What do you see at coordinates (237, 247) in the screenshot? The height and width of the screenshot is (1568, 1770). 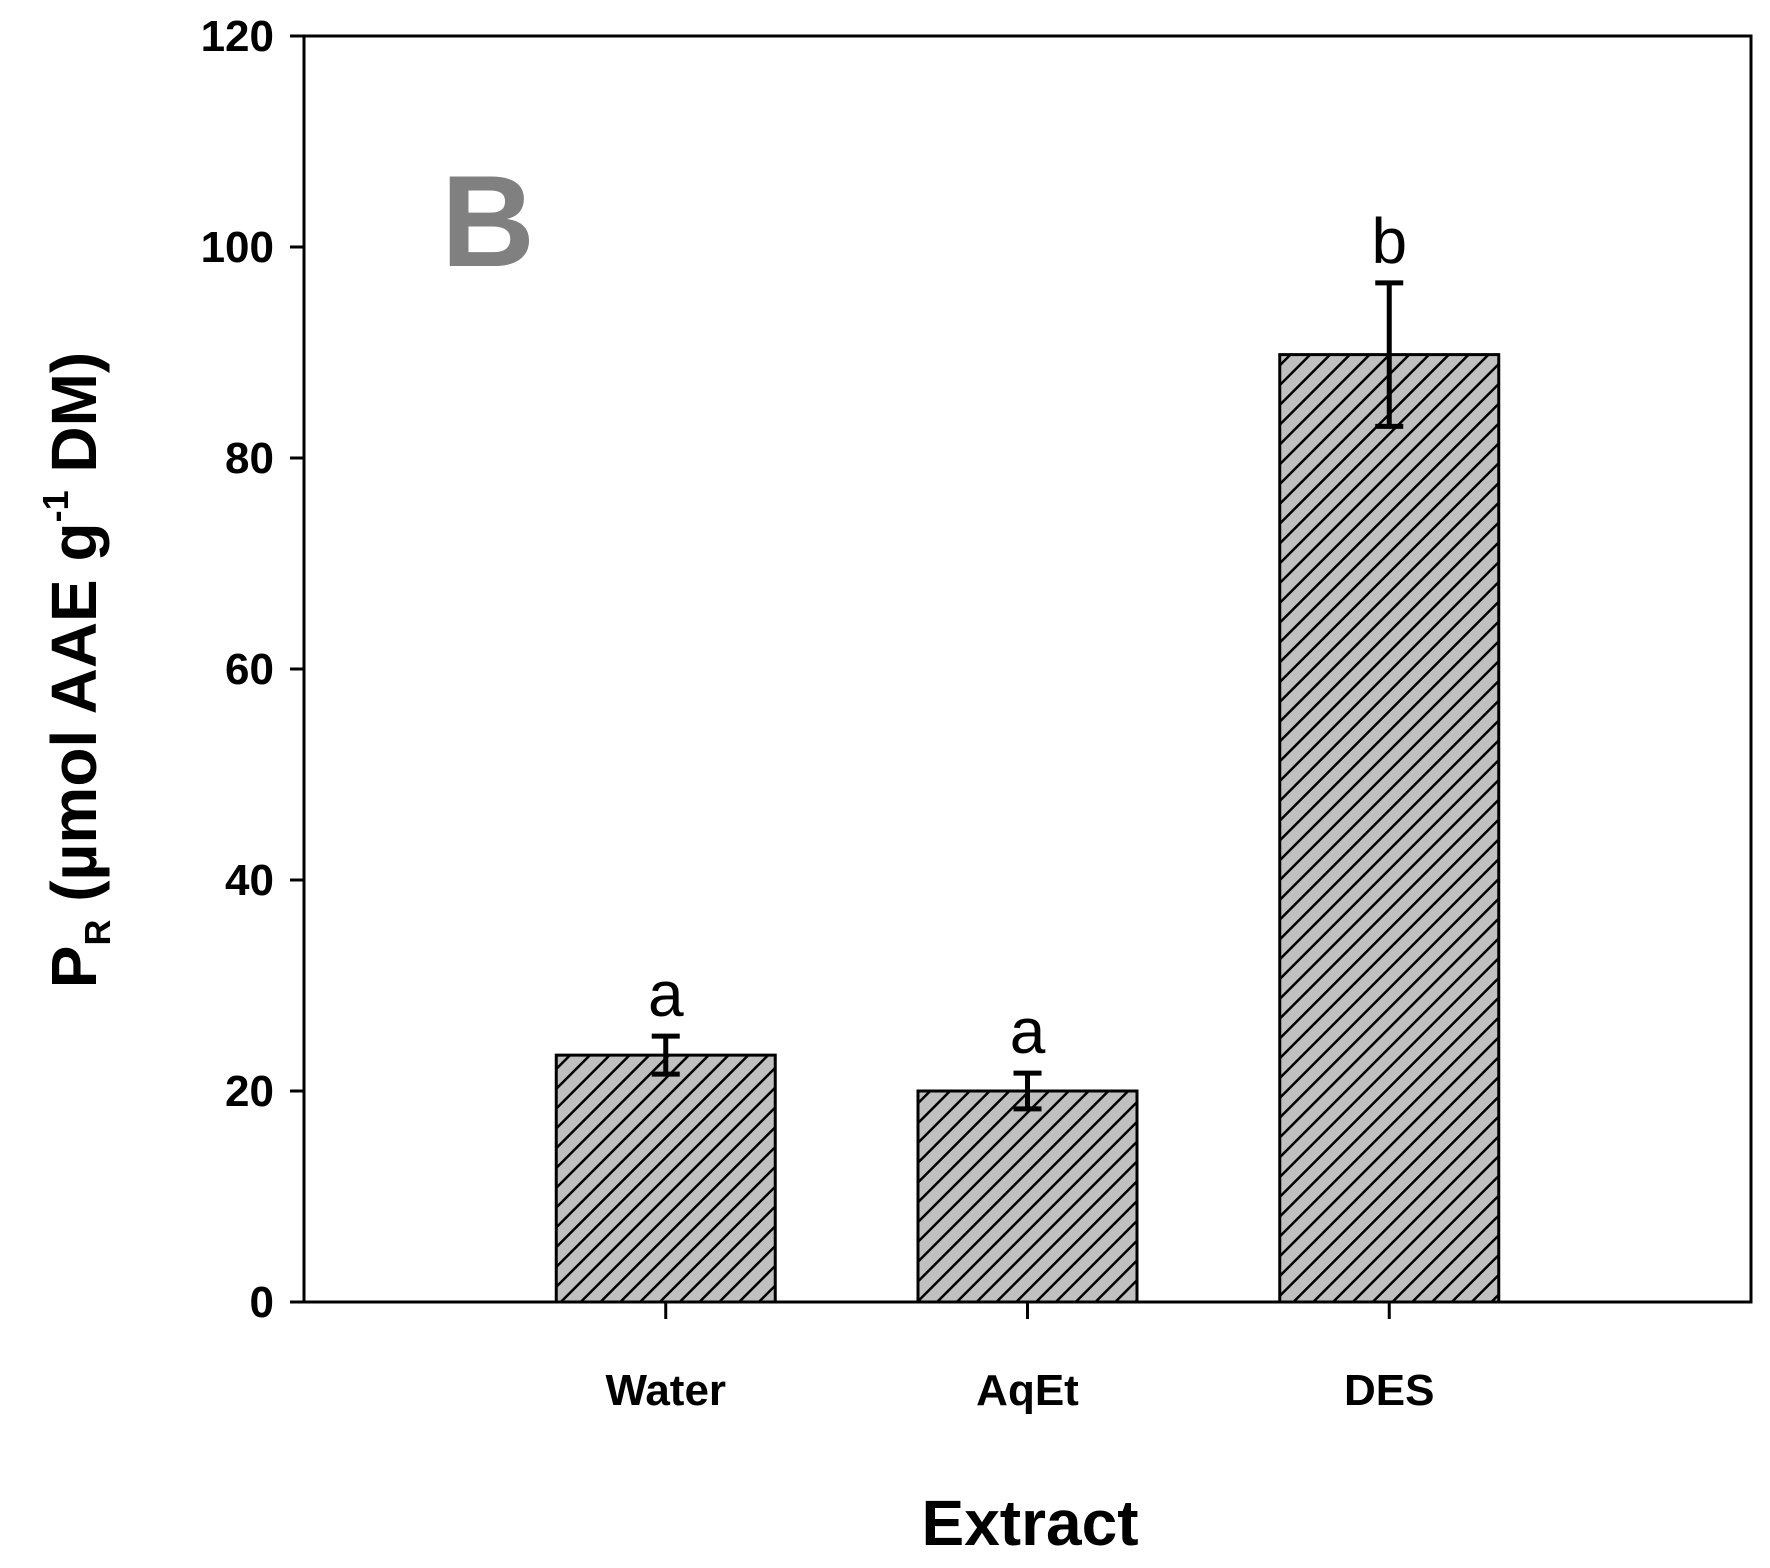 I see `y-tick-label: 100` at bounding box center [237, 247].